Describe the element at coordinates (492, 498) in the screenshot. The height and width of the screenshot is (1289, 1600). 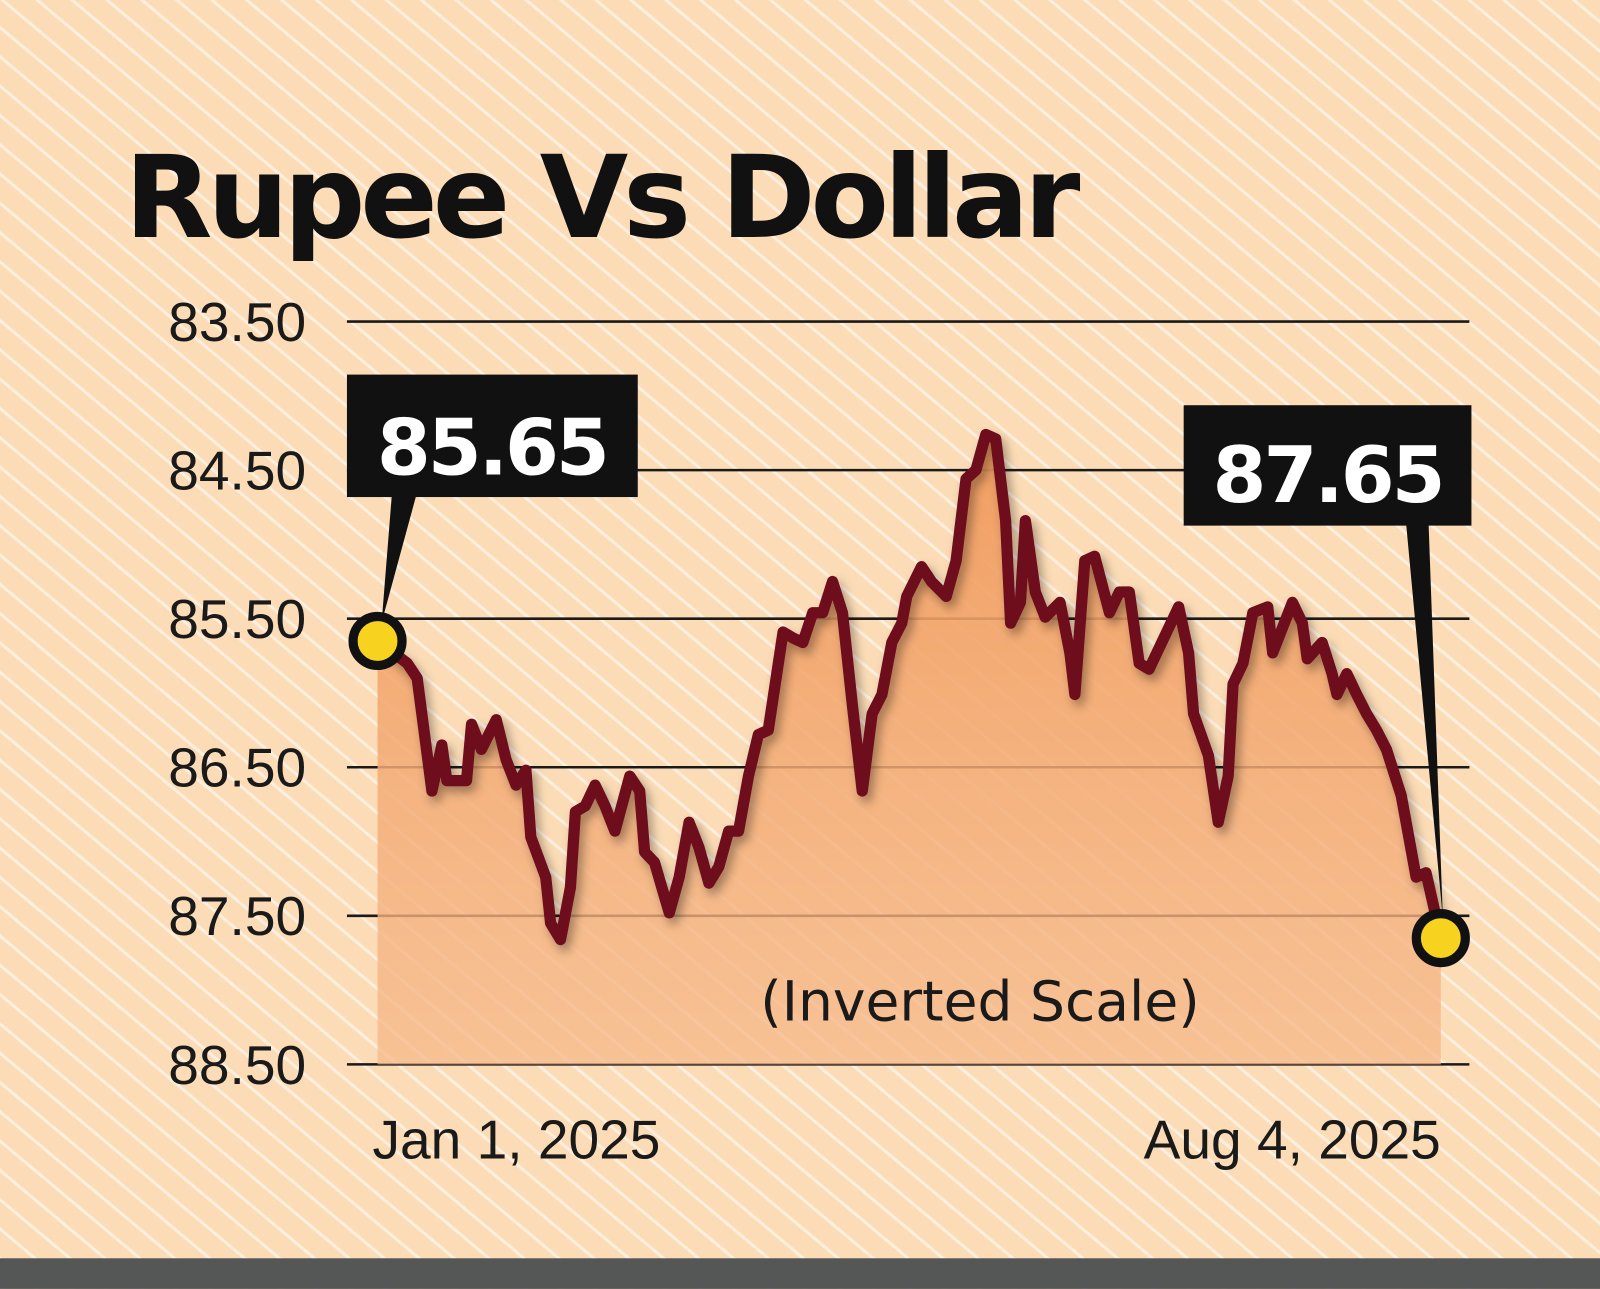
I see `callout-start: 85.65` at that location.